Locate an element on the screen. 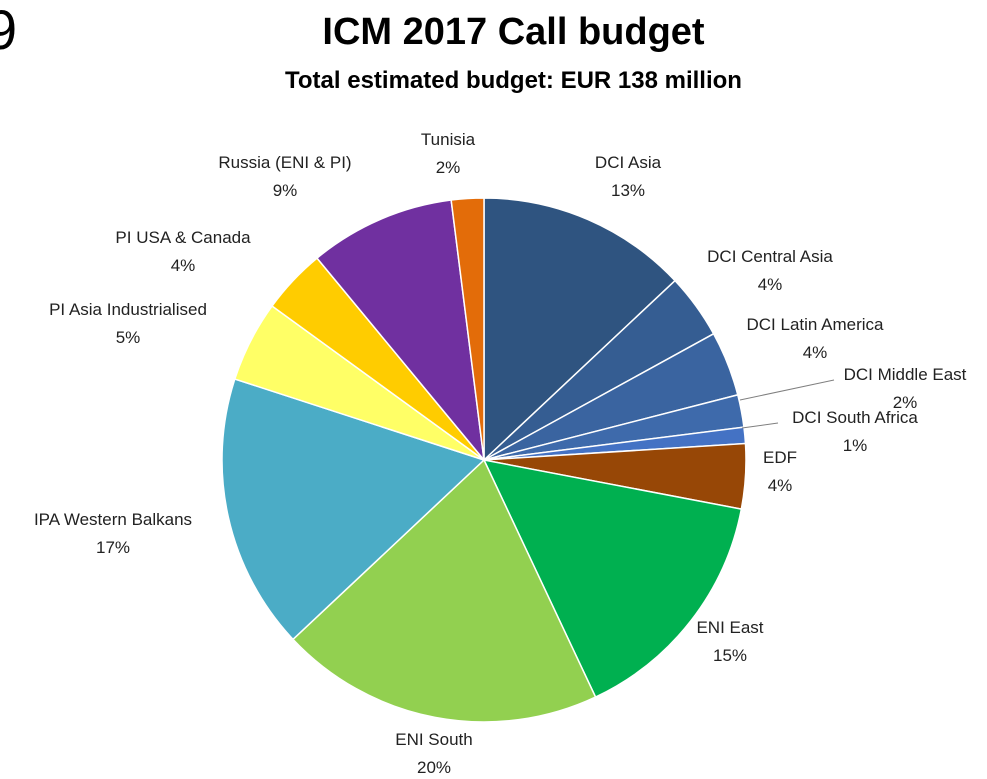 The image size is (987, 779). slice-label-pi-usa-canada: PI USA & Canada 4% is located at coordinates (183, 251).